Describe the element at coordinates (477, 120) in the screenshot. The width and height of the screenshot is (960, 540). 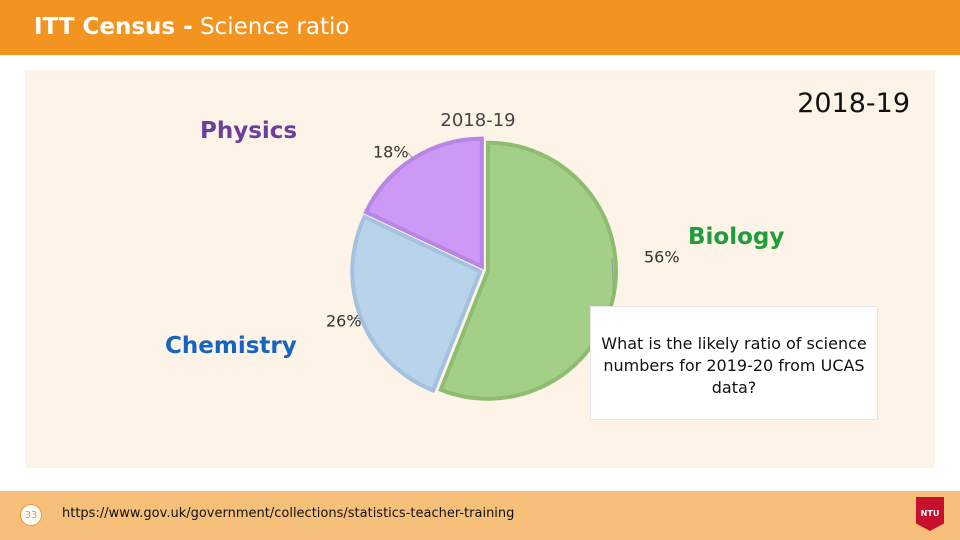
I see `chart-title: 2018-19` at that location.